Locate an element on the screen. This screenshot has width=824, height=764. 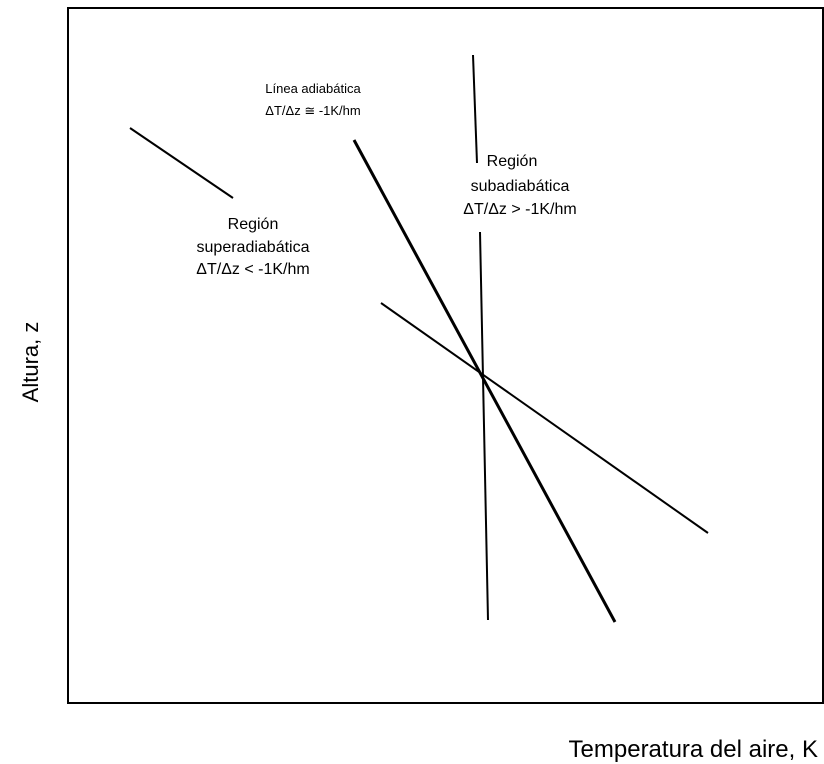
annotation: superadiabática is located at coordinates (253, 247).